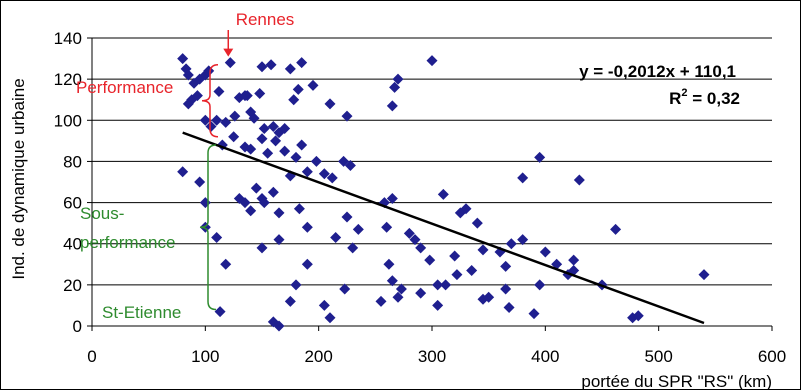 The image size is (801, 390). What do you see at coordinates (545, 356) in the screenshot?
I see `x-tick-label: 400` at bounding box center [545, 356].